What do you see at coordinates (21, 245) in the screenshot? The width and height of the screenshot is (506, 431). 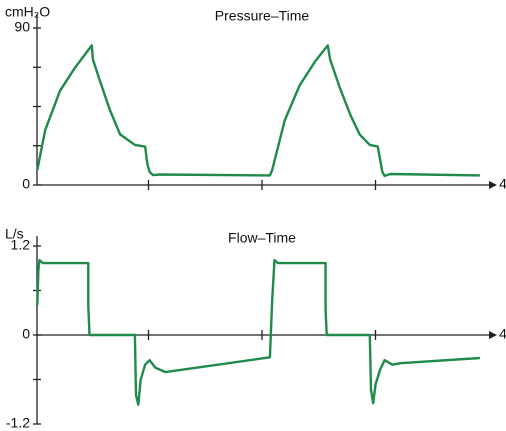 I see `y-tick-label: 1.2` at bounding box center [21, 245].